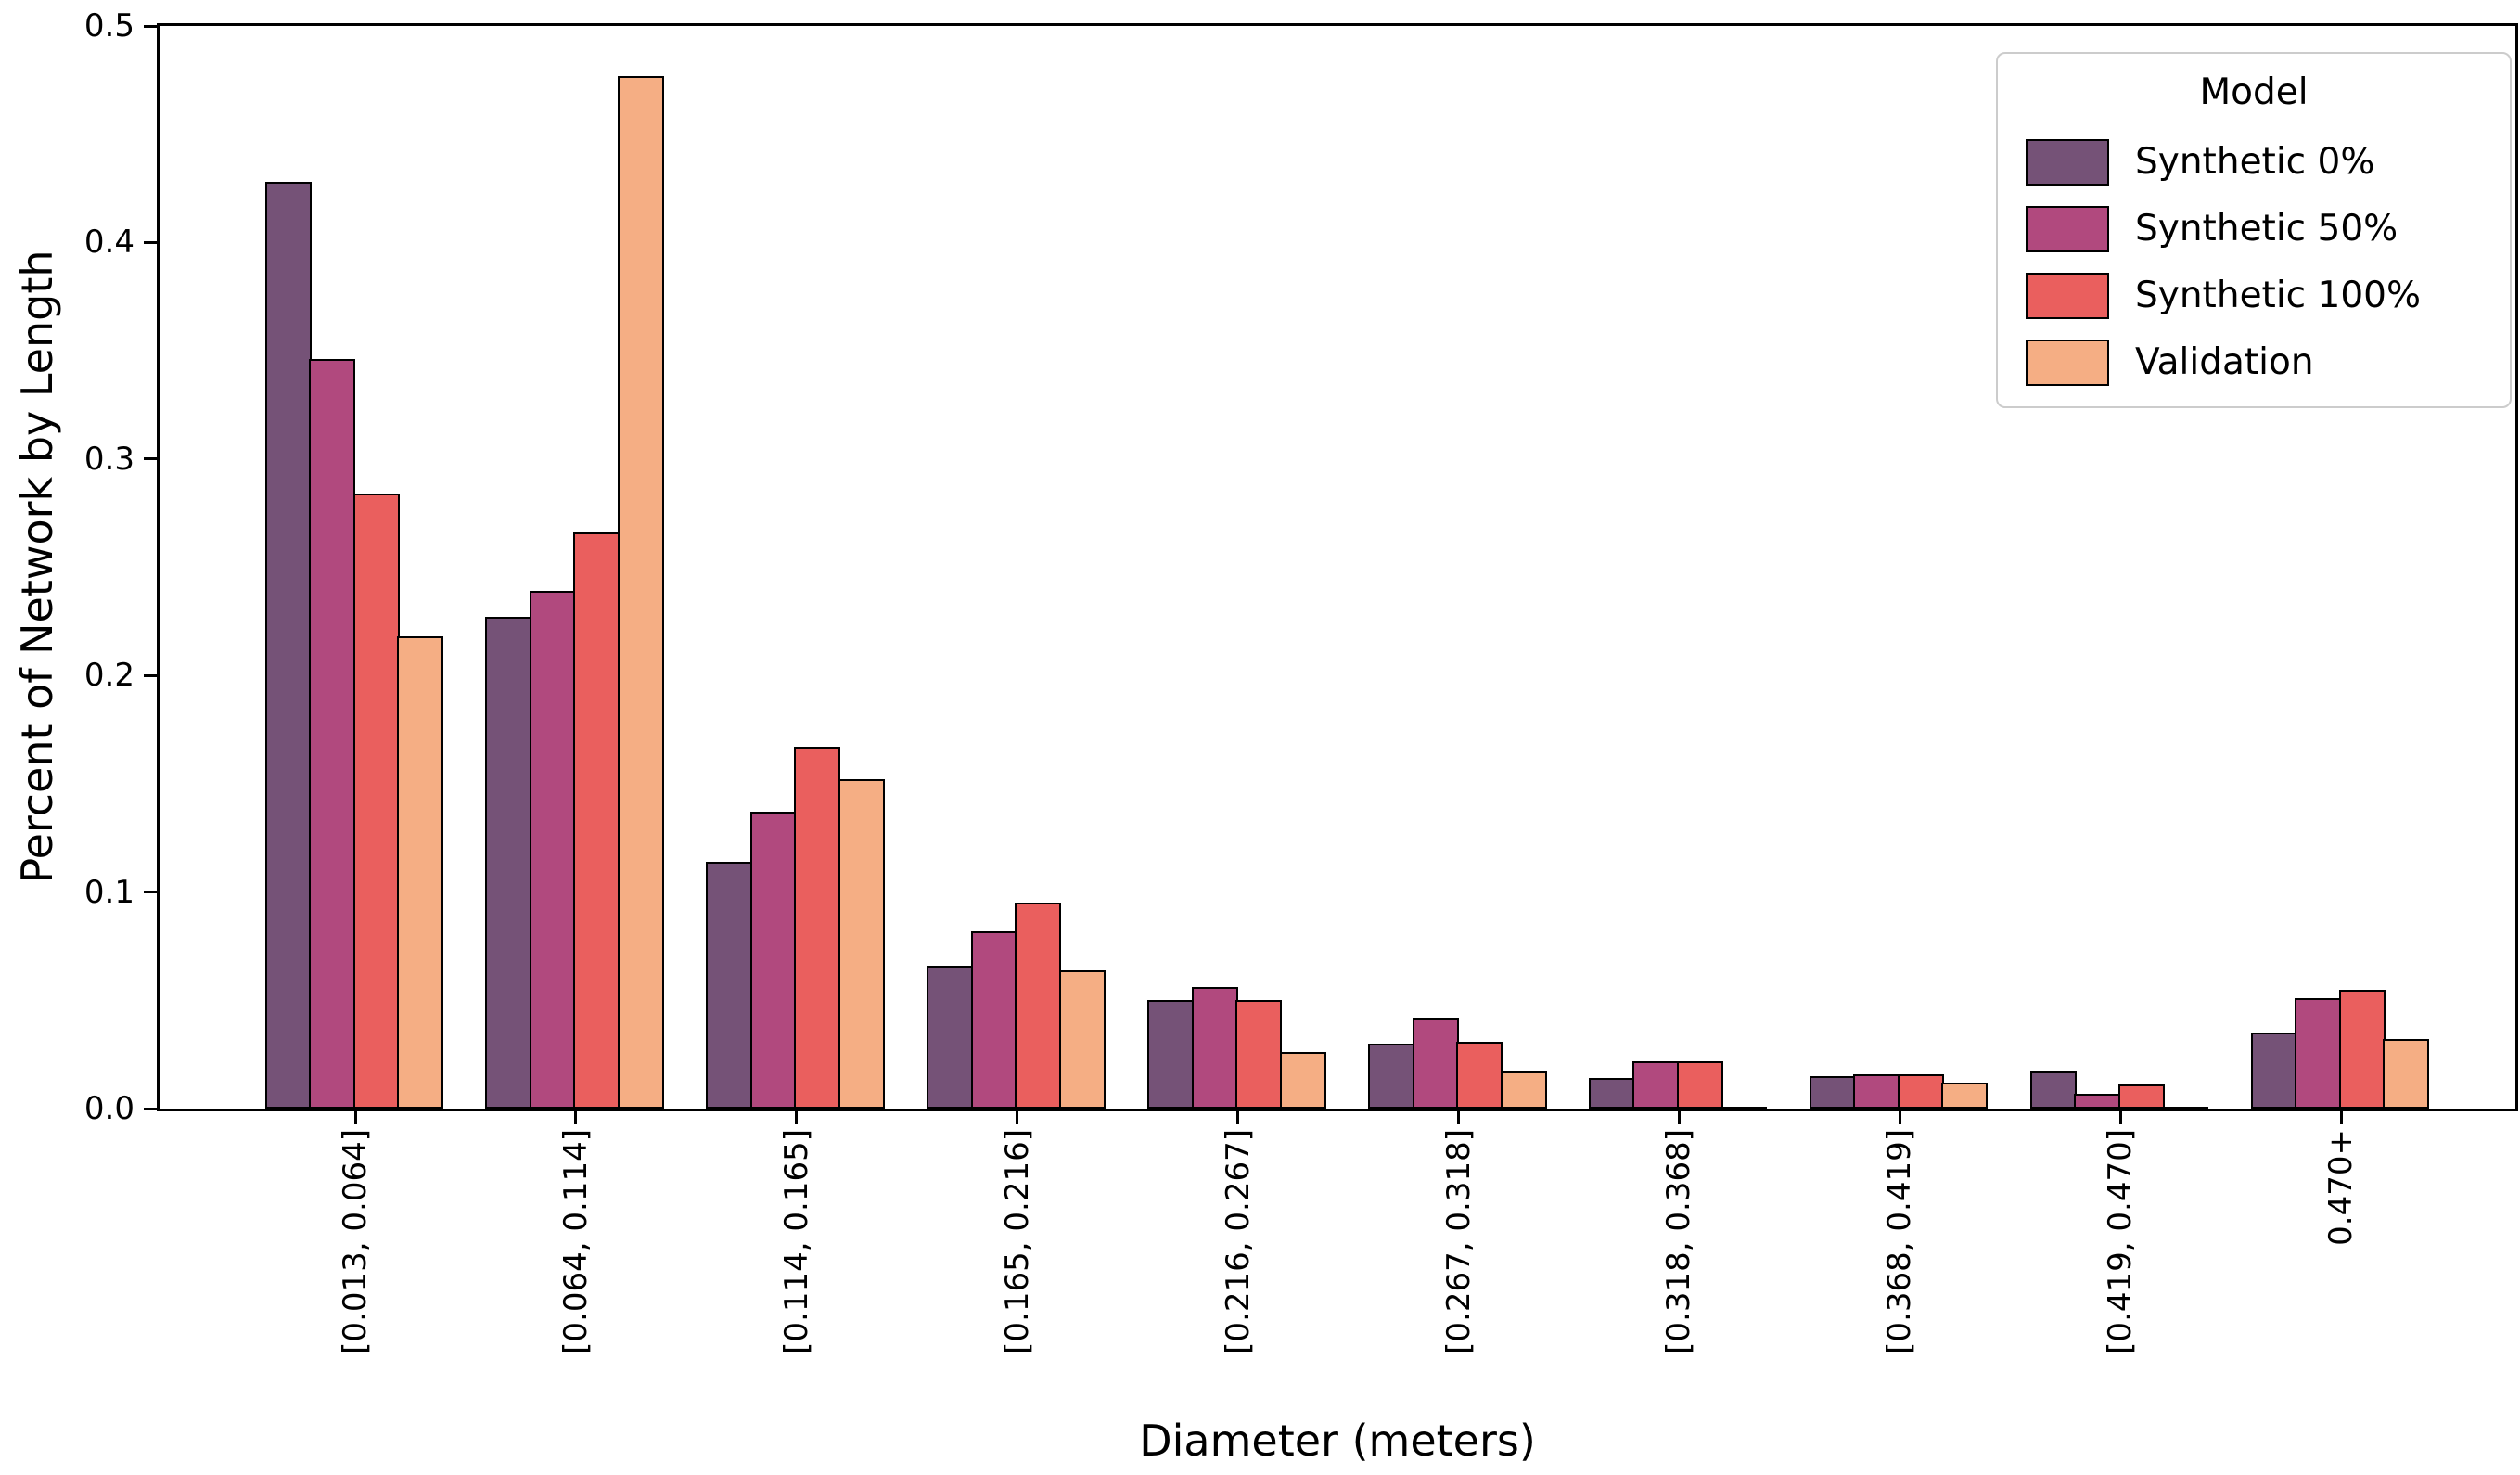  What do you see at coordinates (108, 892) in the screenshot?
I see `y-tick-label: 0.1` at bounding box center [108, 892].